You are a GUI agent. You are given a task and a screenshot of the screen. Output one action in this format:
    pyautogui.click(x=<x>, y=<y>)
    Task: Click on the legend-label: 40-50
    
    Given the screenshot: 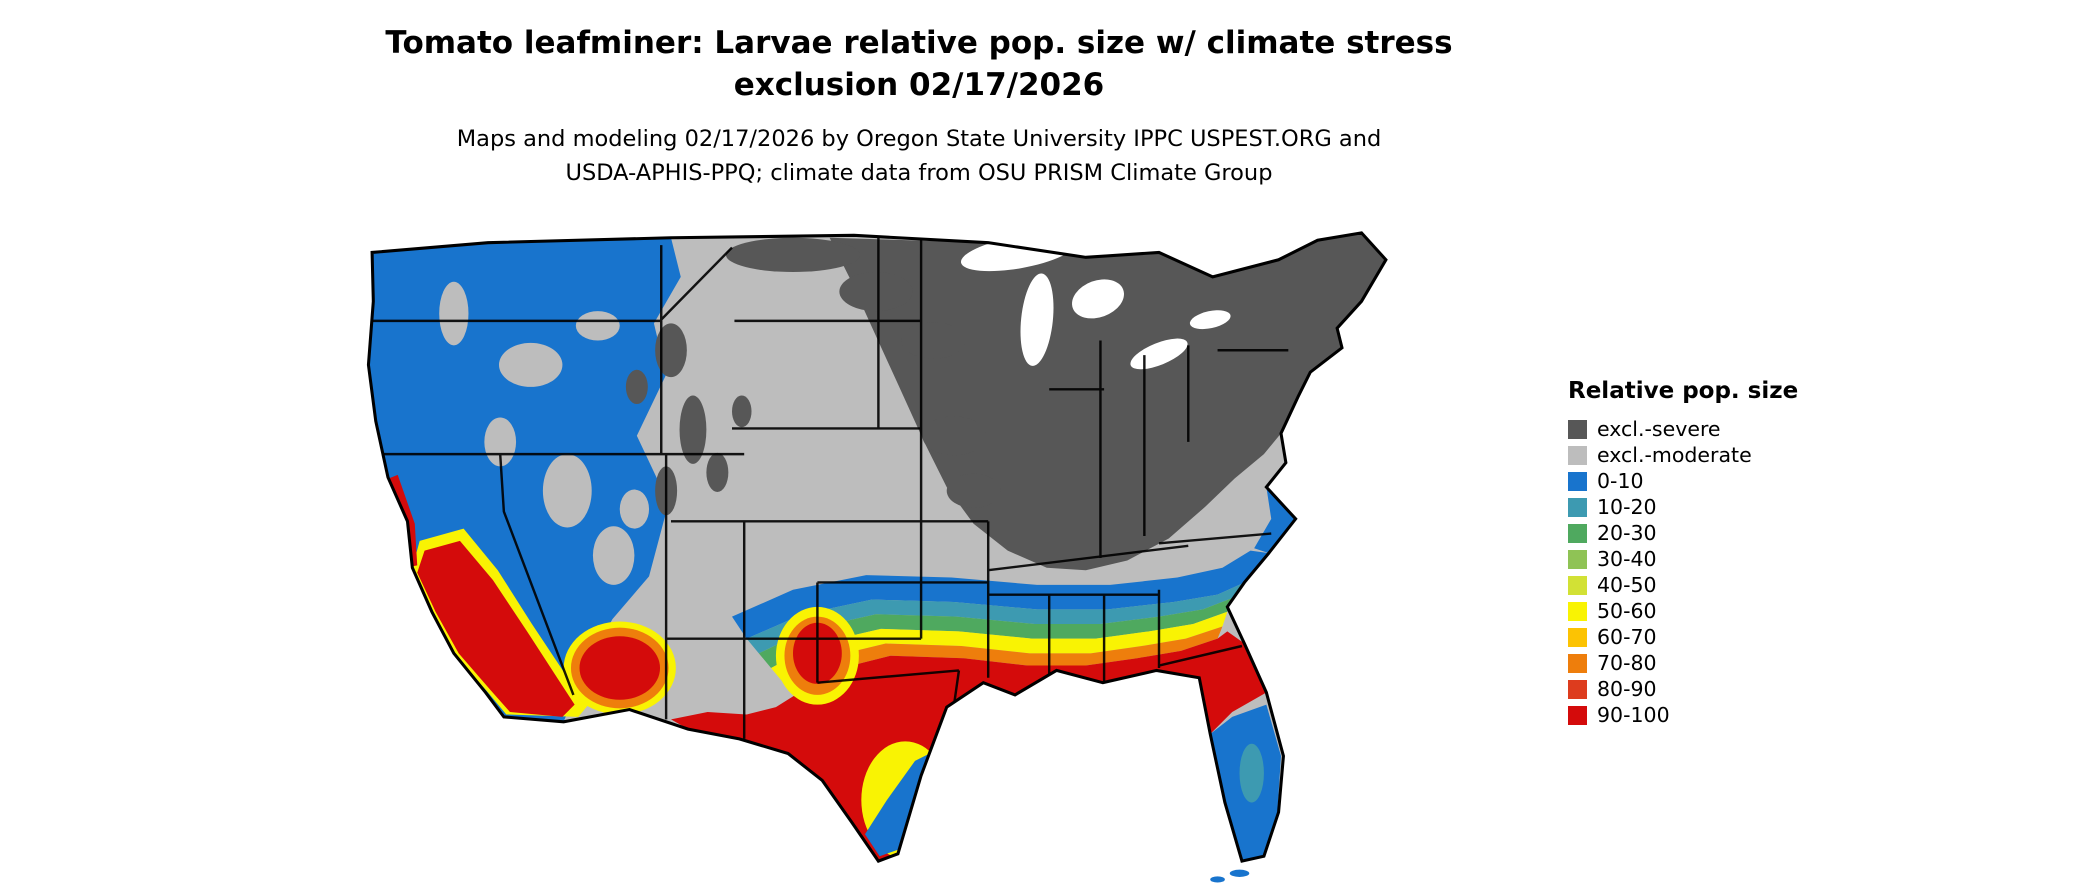 What is the action you would take?
    pyautogui.click(x=1627, y=585)
    